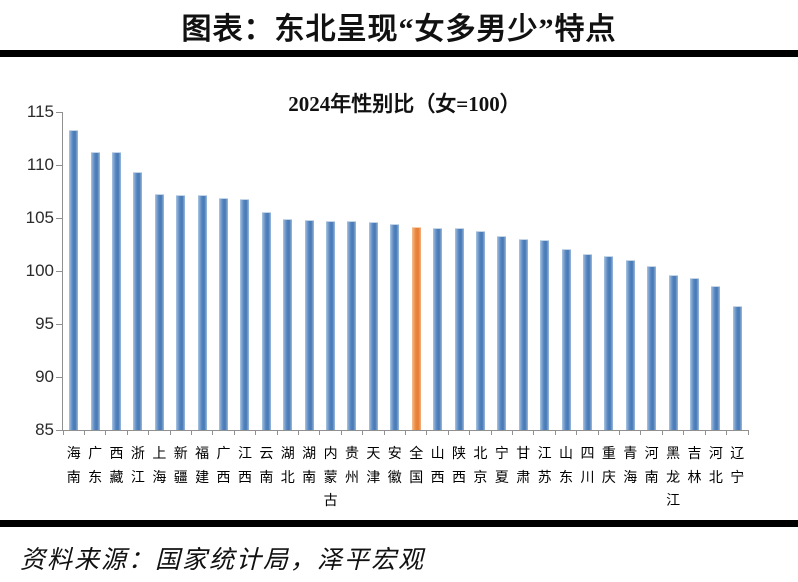  Describe the element at coordinates (373, 466) in the screenshot. I see `x-axis-label: 天津` at that location.